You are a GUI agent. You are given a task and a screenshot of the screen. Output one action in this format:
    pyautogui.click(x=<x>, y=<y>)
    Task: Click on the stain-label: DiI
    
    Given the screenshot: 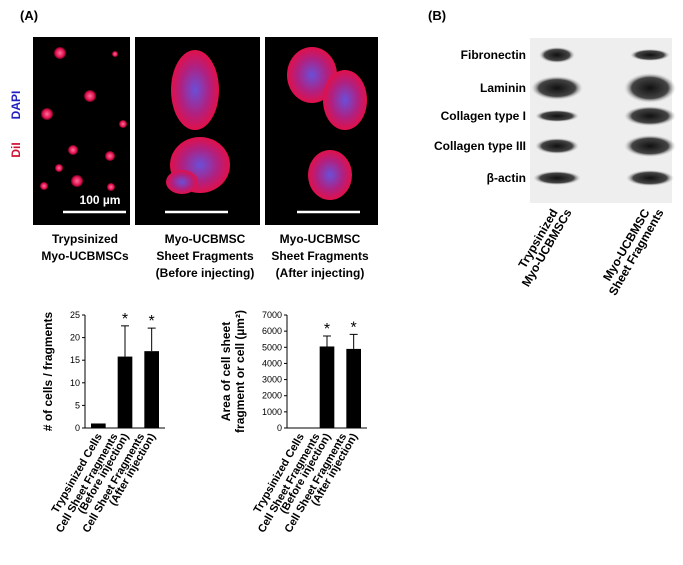 What is the action you would take?
    pyautogui.click(x=16, y=149)
    